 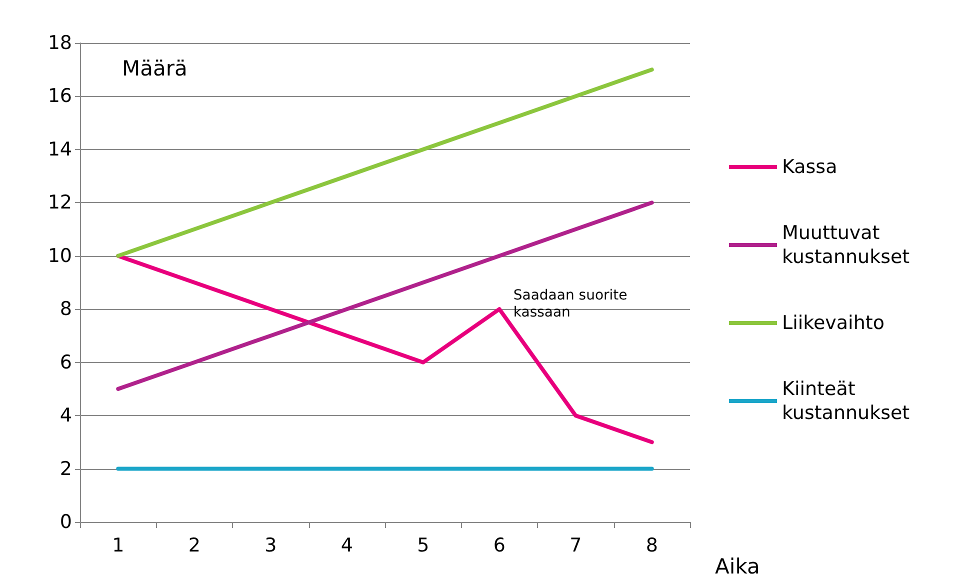 What do you see at coordinates (60, 203) in the screenshot?
I see `y-tick-label: 12` at bounding box center [60, 203].